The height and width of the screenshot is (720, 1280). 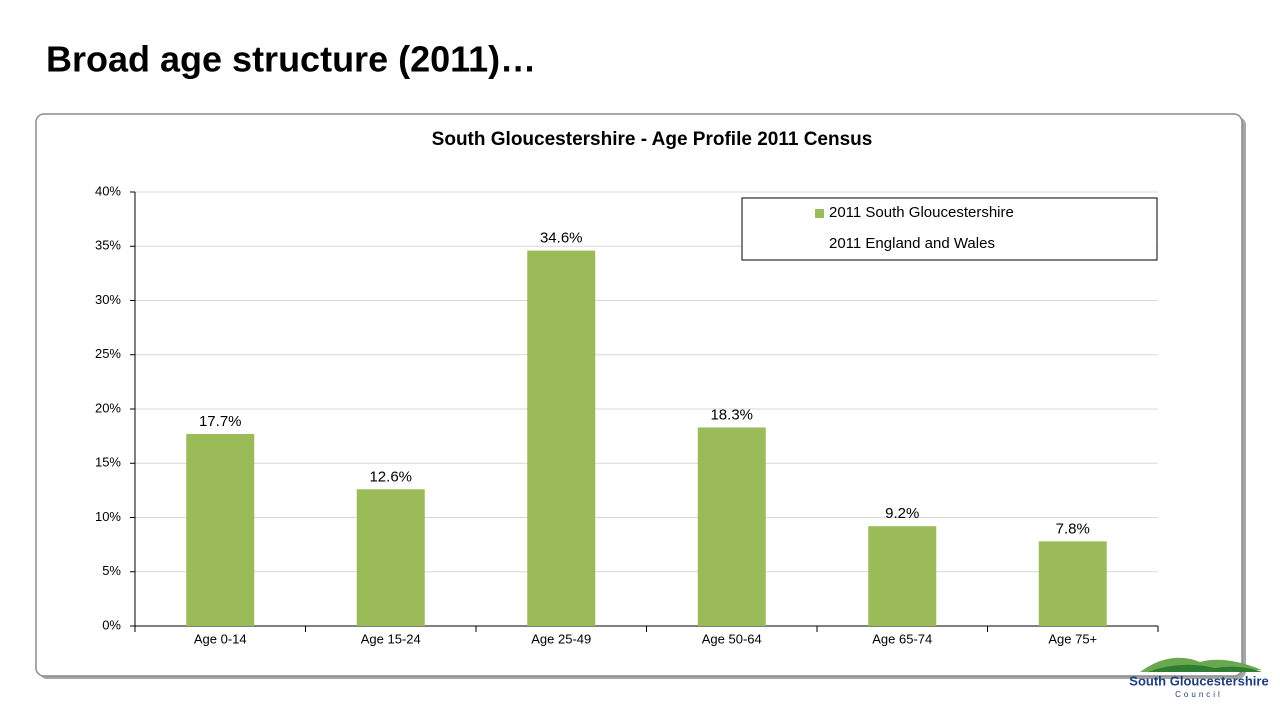 What do you see at coordinates (108, 407) in the screenshot?
I see `y-tick-label: 20%` at bounding box center [108, 407].